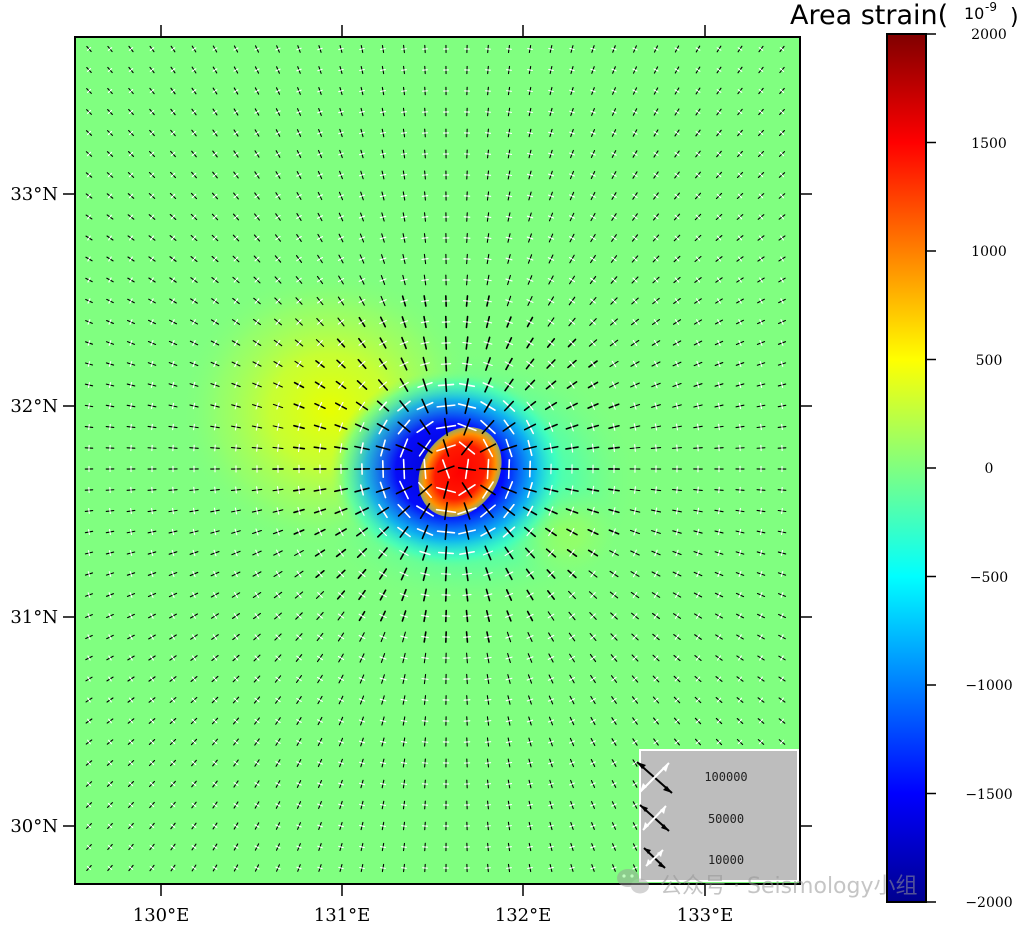 The height and width of the screenshot is (927, 1024). I want to click on colorbar-tick-minus-1500: −1500, so click(988, 795).